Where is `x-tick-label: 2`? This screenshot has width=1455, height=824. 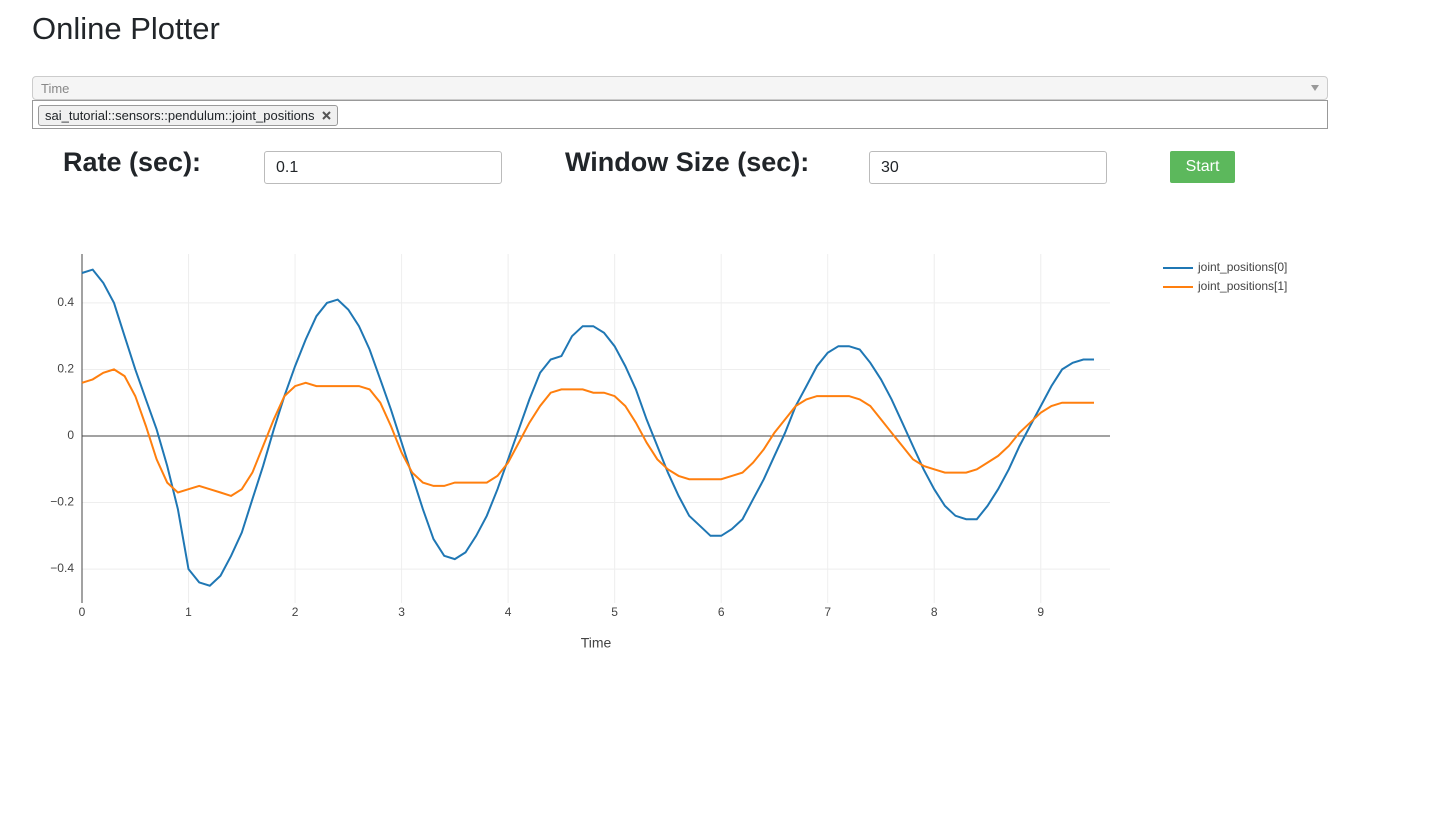 x-tick-label: 2 is located at coordinates (295, 612).